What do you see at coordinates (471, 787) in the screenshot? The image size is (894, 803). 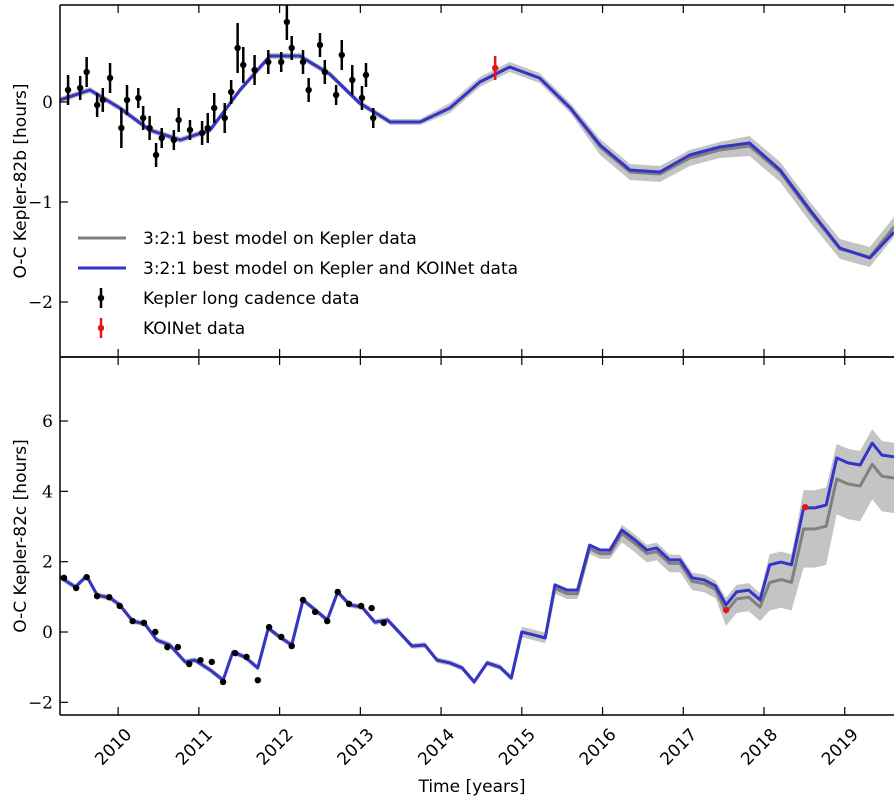 I see `x-axis-label: Time [years]` at bounding box center [471, 787].